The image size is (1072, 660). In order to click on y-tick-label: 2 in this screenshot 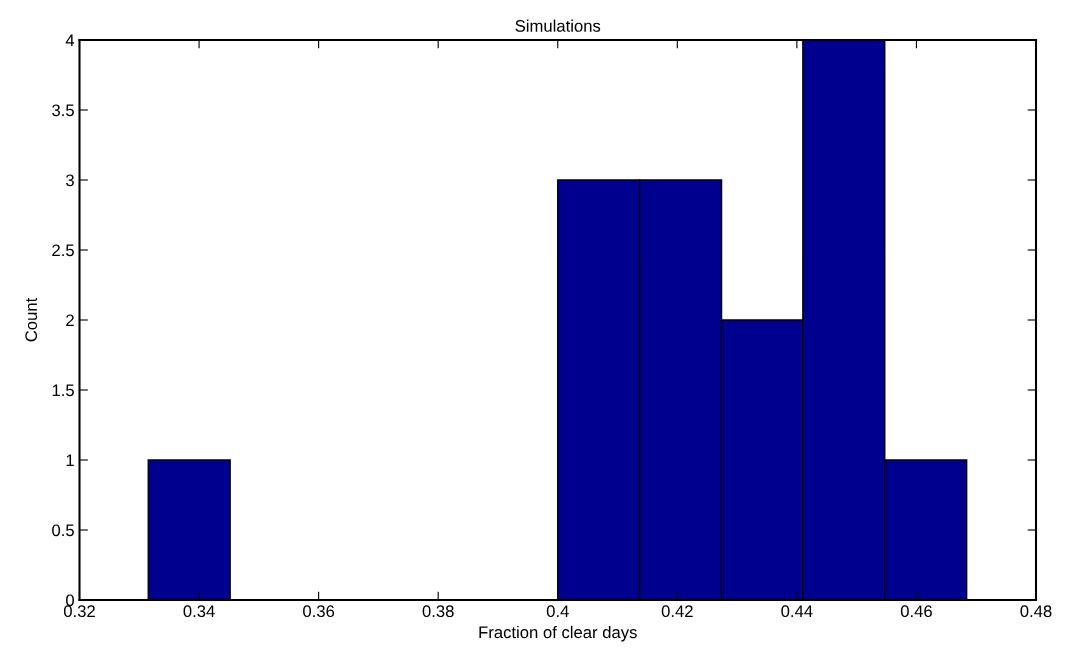, I will do `click(70, 320)`.